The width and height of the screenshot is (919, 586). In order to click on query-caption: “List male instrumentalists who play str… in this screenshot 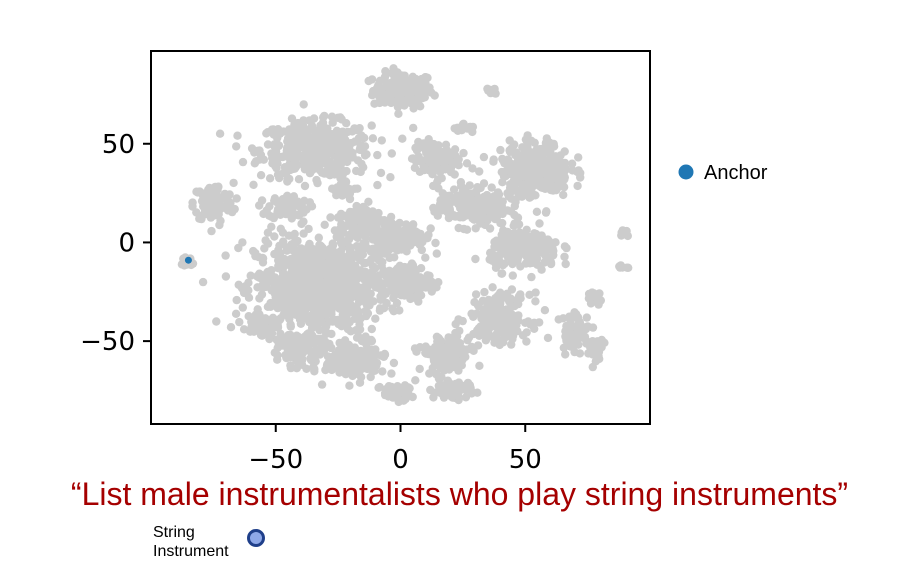, I will do `click(459, 494)`.